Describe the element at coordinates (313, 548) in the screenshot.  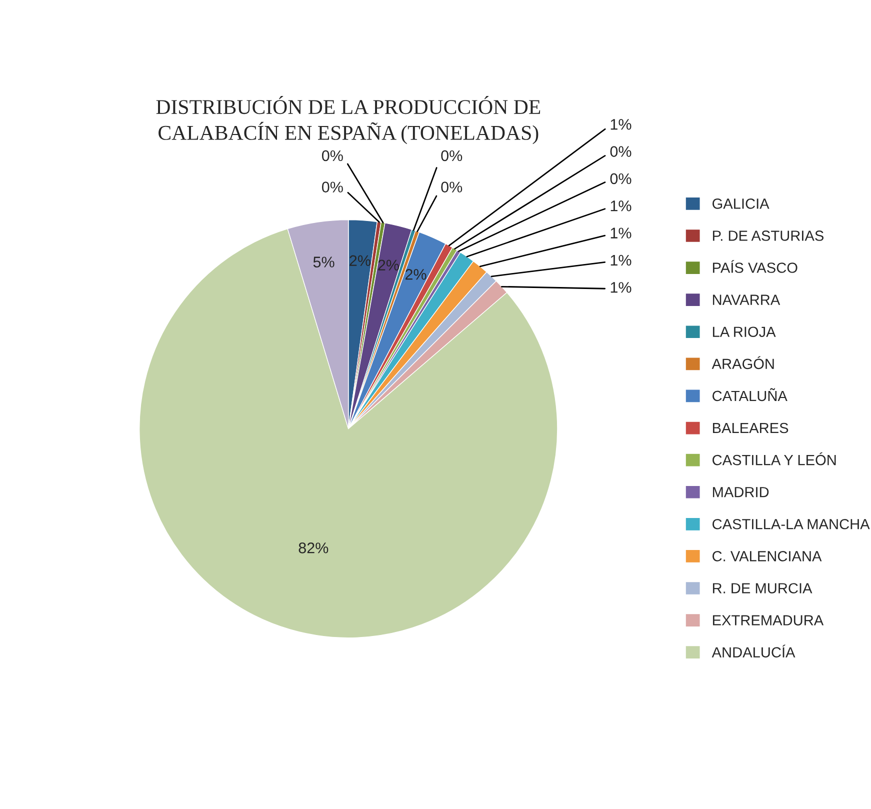
I see `data-label: 82%` at that location.